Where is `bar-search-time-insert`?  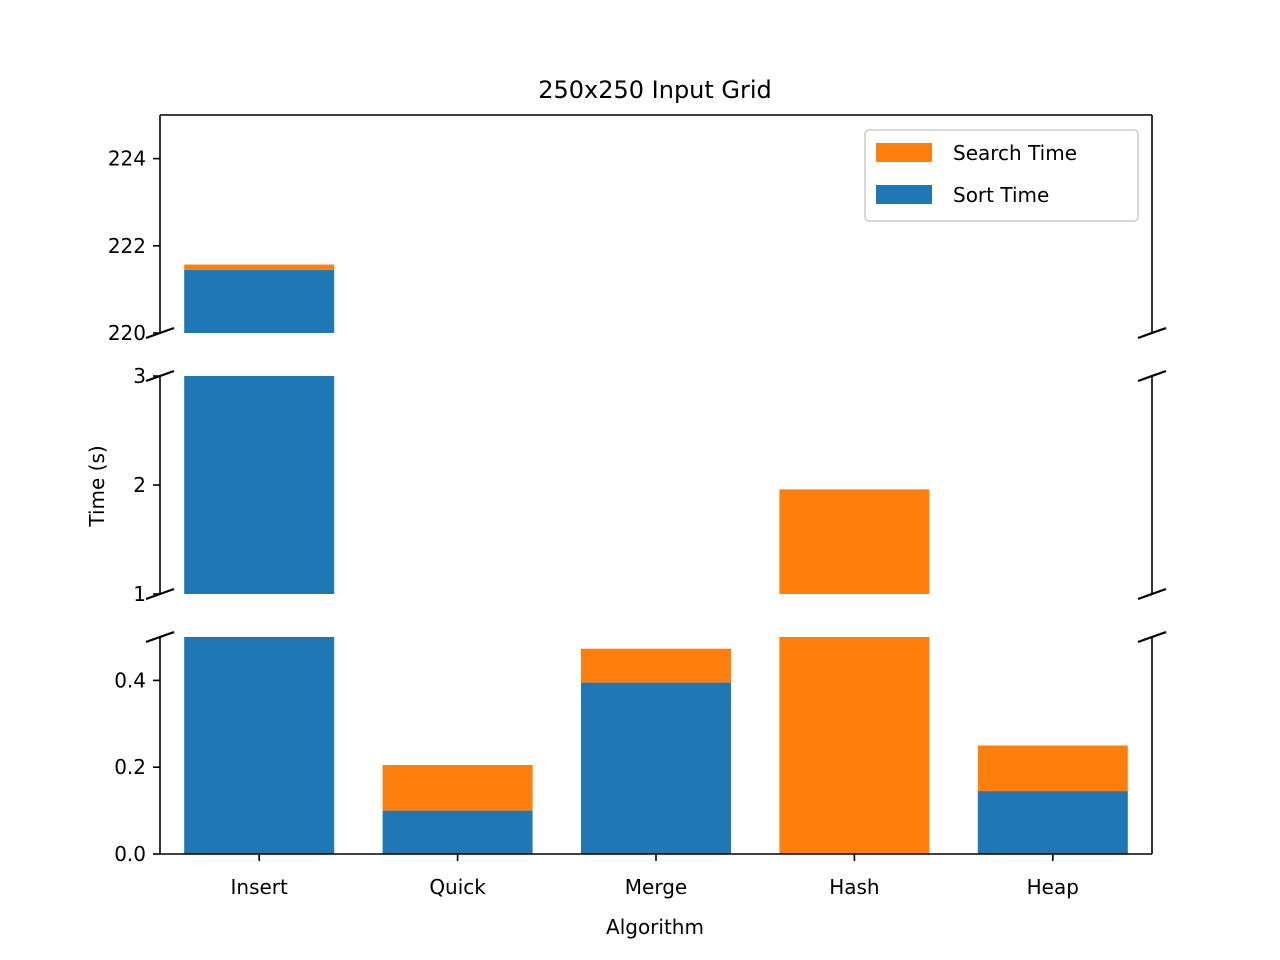 bar-search-time-insert is located at coordinates (259, 267).